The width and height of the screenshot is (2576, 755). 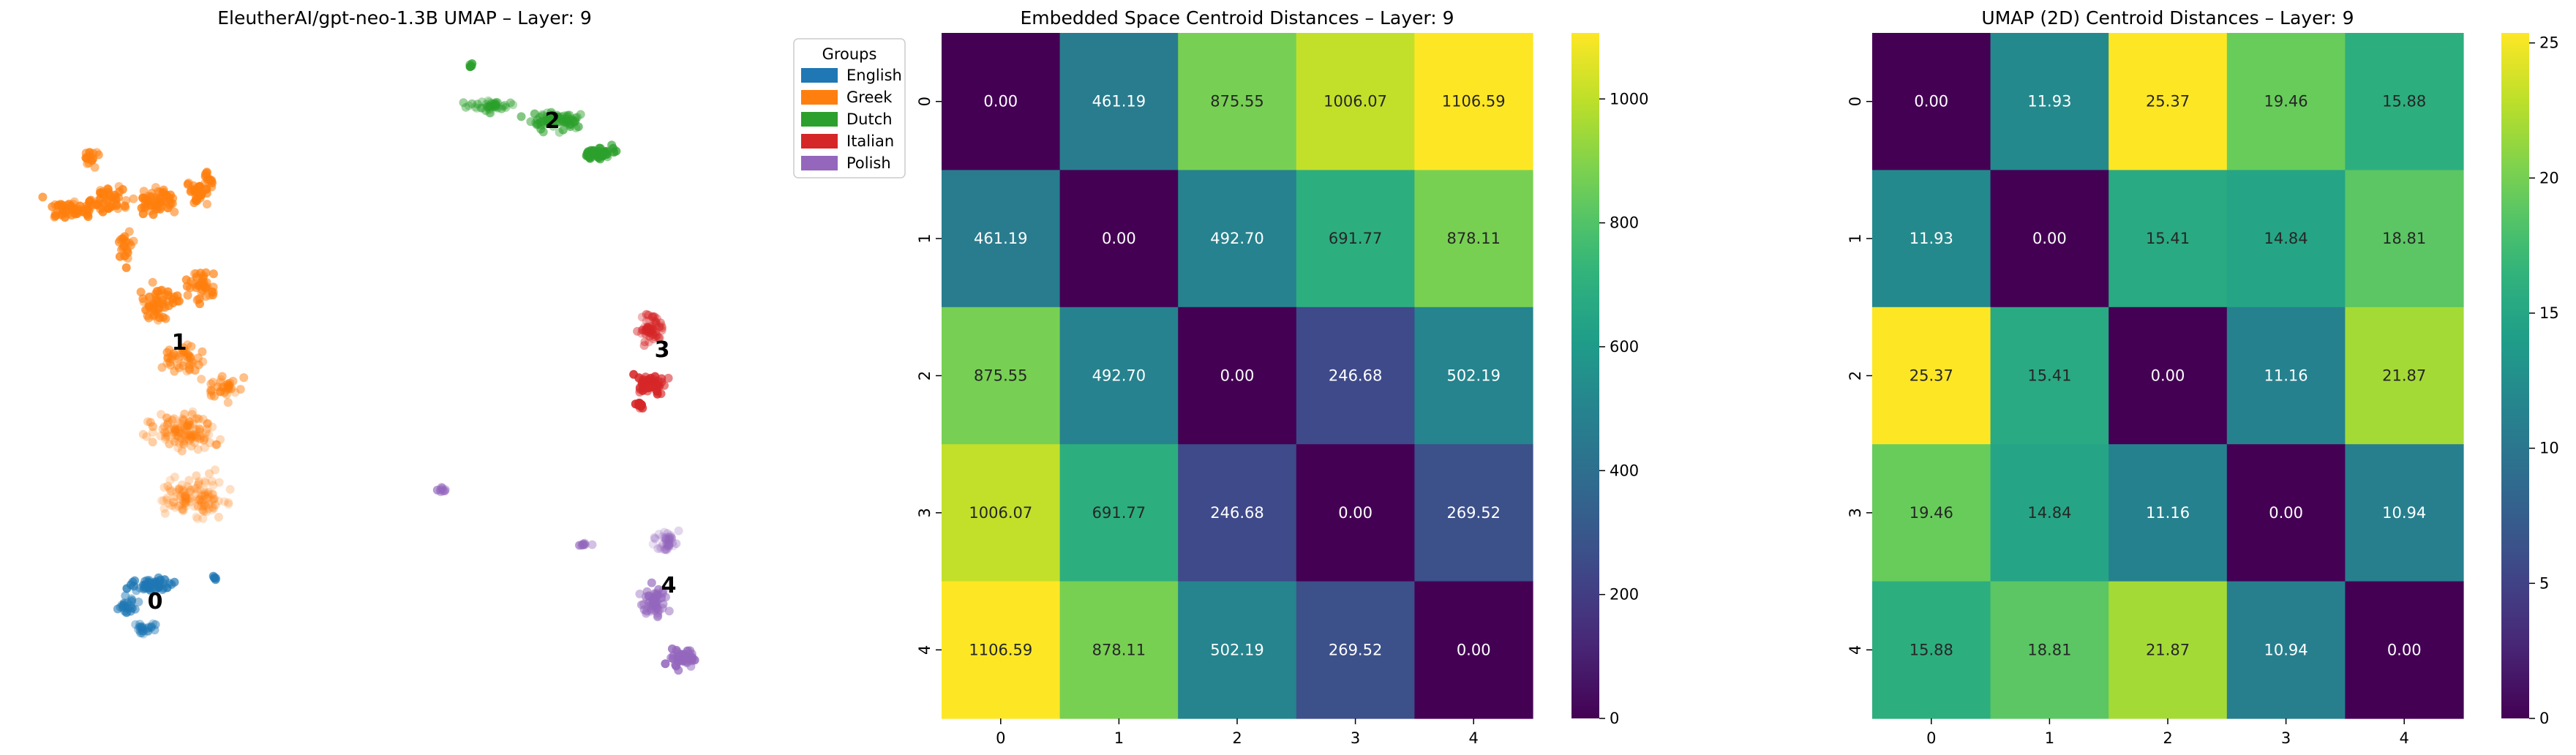 I want to click on y-tick-label: 0, so click(x=925, y=101).